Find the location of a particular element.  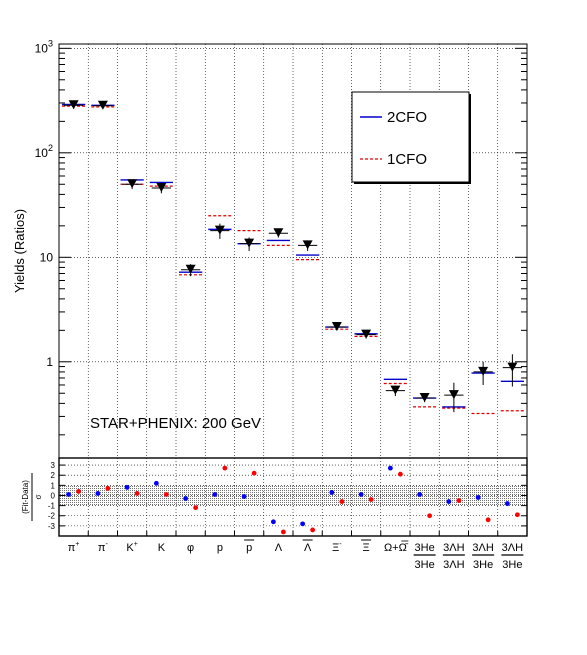

y-tick-label: 2 is located at coordinates (53, 475).